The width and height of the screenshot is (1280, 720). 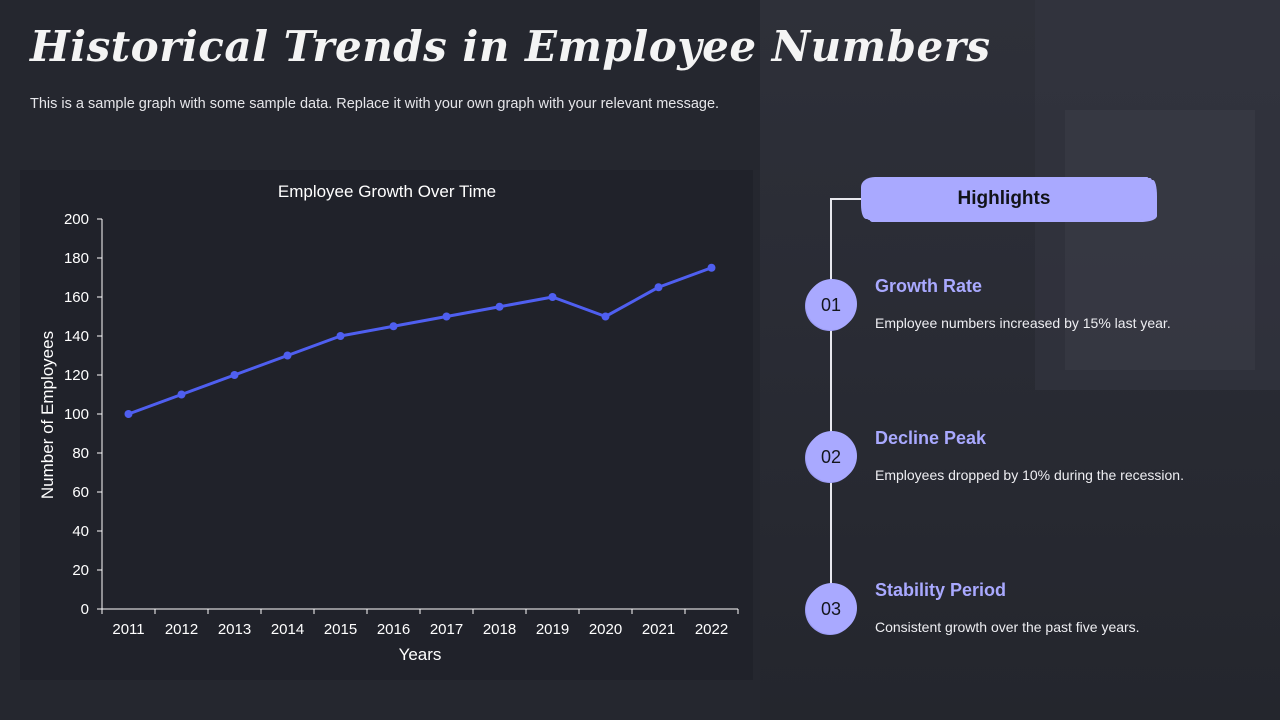 What do you see at coordinates (80, 492) in the screenshot?
I see `y-tick-label: 60` at bounding box center [80, 492].